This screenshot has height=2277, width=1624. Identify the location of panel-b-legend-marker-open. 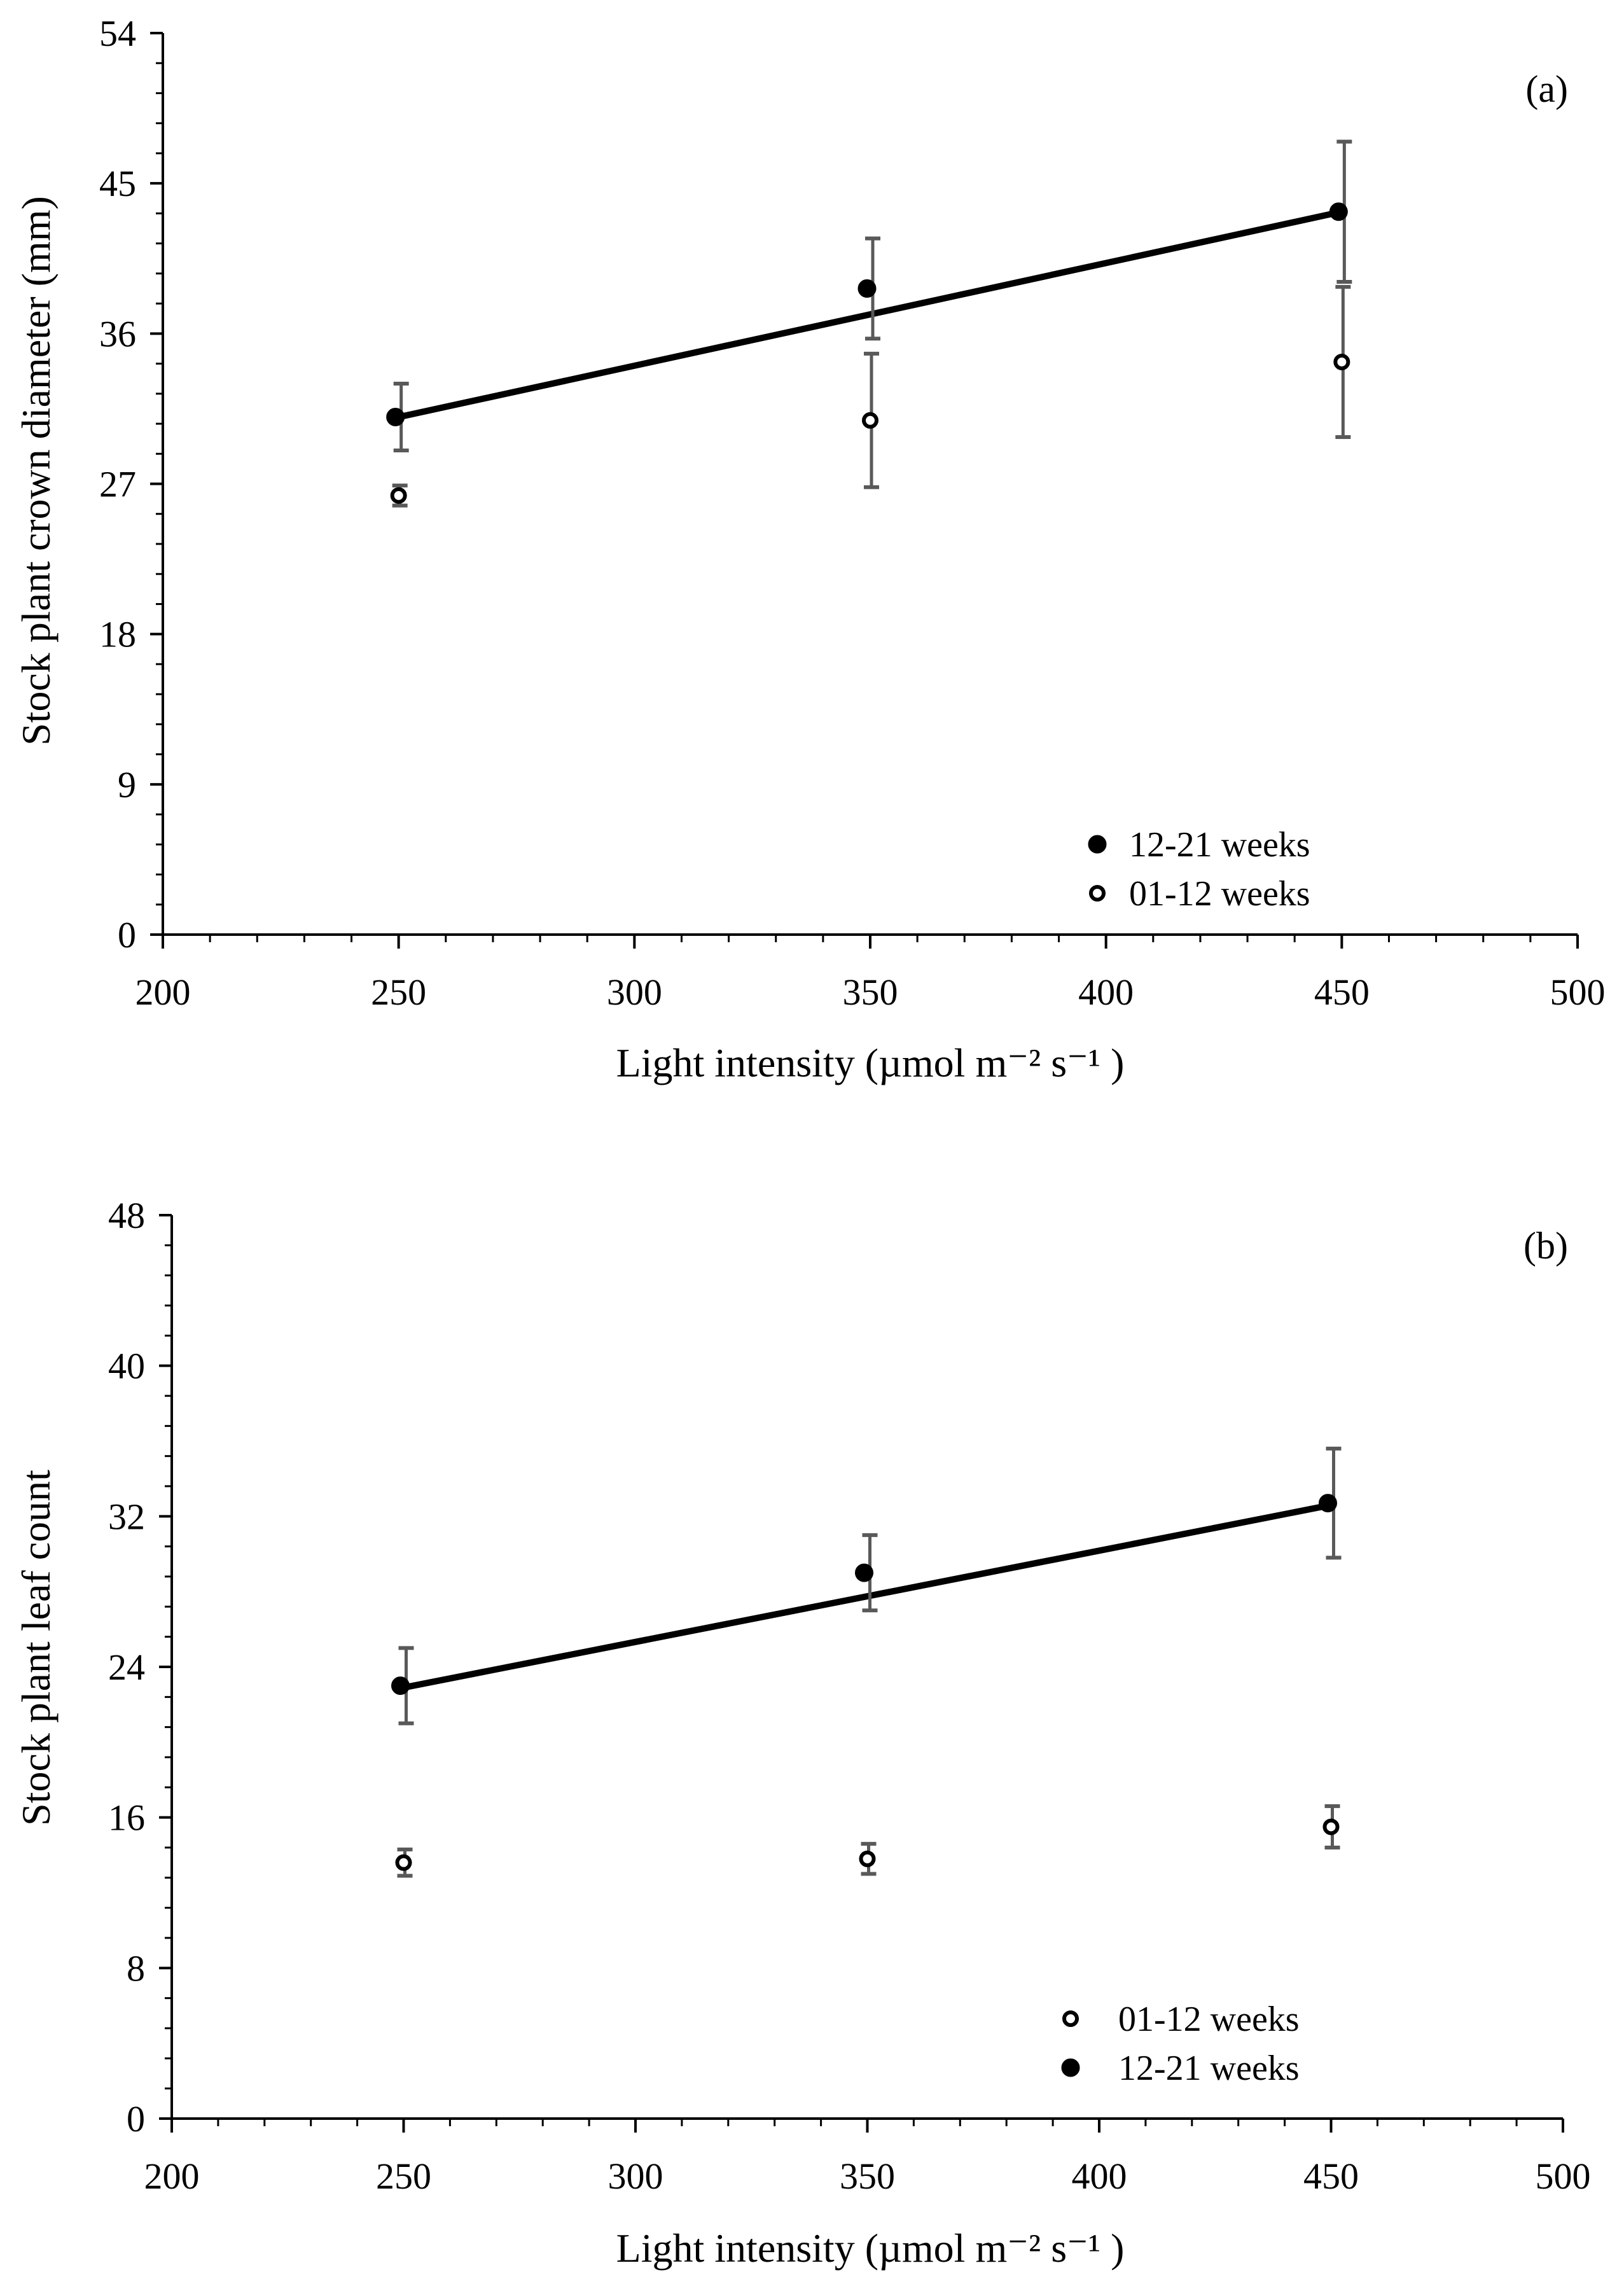
(1070, 2019).